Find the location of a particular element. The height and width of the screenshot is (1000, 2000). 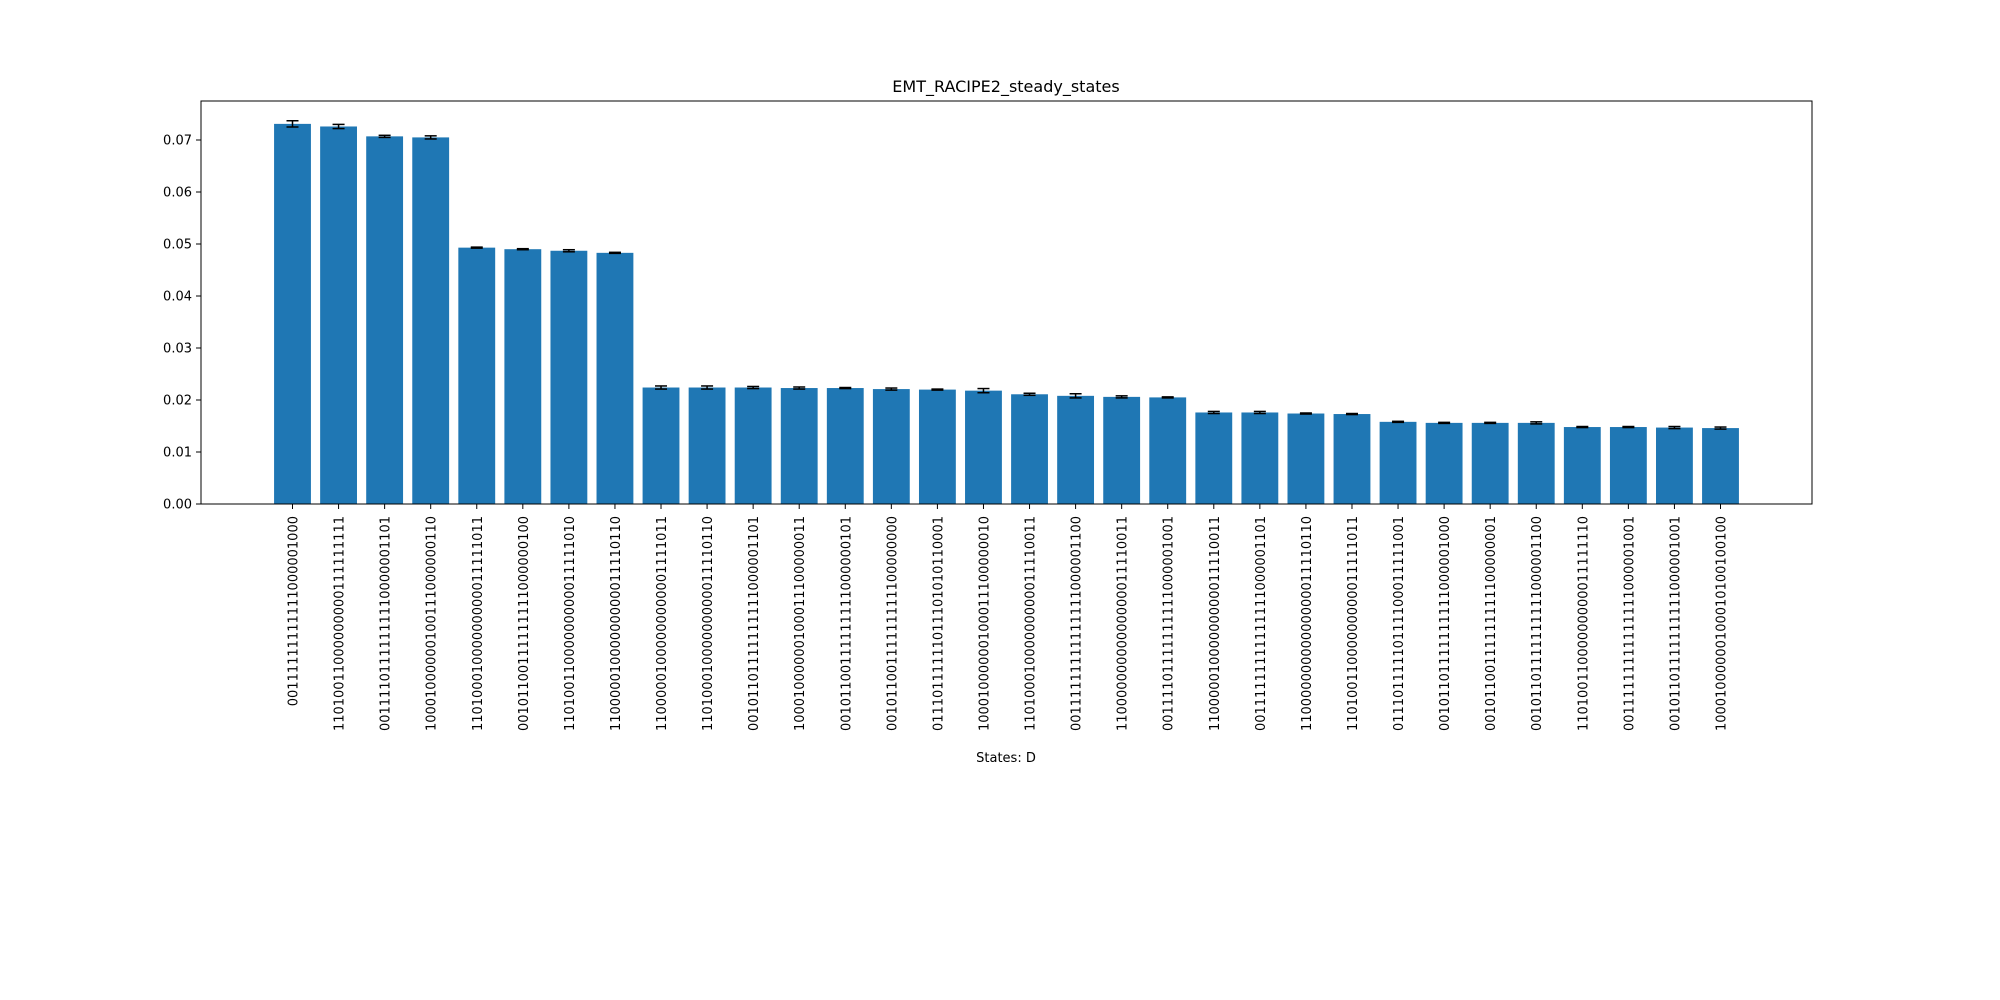

x-tick-label: 11010001000000000011110011 is located at coordinates (1031, 623).